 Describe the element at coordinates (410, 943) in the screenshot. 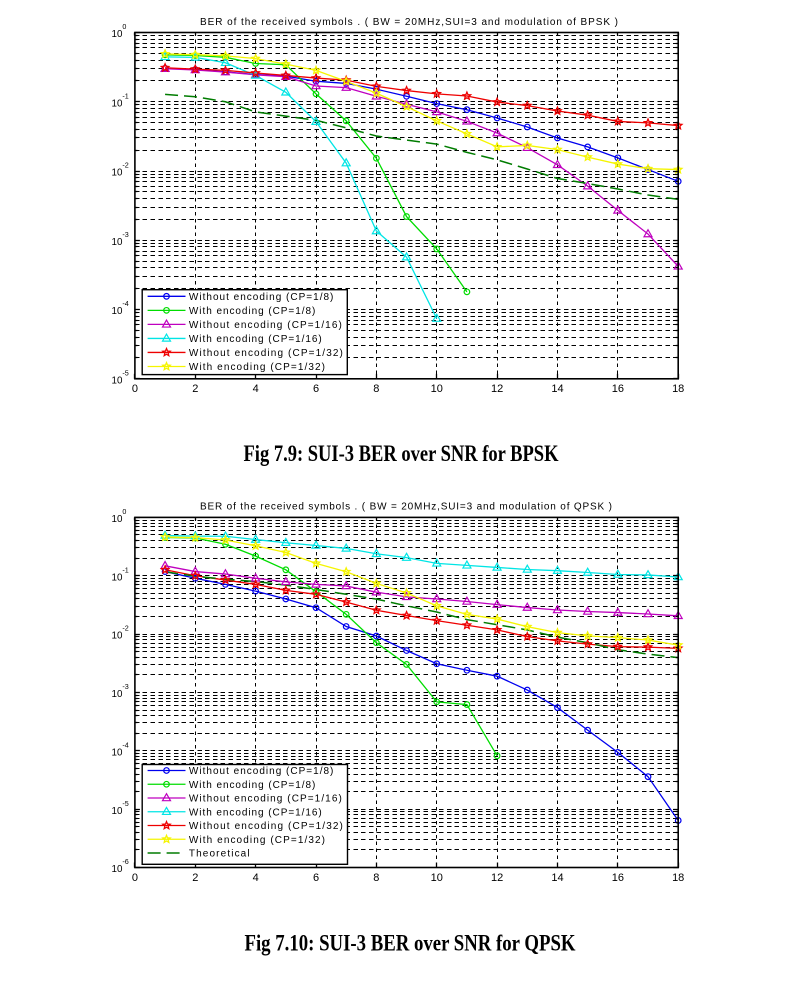

I see `svg-text:Fig 7.10: SUI-3 BER over SNR f: Fig 7.10: SUI-3 BER over SNR for QPSK` at that location.